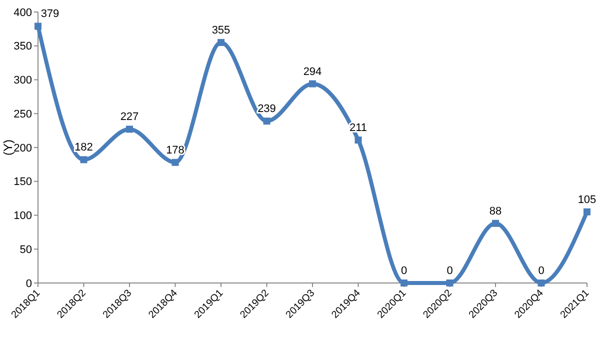 The height and width of the screenshot is (340, 605). What do you see at coordinates (29, 284) in the screenshot?
I see `y-tick-label: 0` at bounding box center [29, 284].